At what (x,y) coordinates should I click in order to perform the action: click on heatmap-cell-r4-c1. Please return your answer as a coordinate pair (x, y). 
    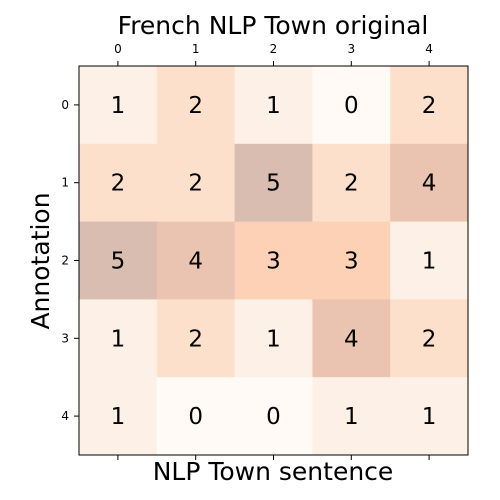
    Looking at the image, I should click on (196, 416).